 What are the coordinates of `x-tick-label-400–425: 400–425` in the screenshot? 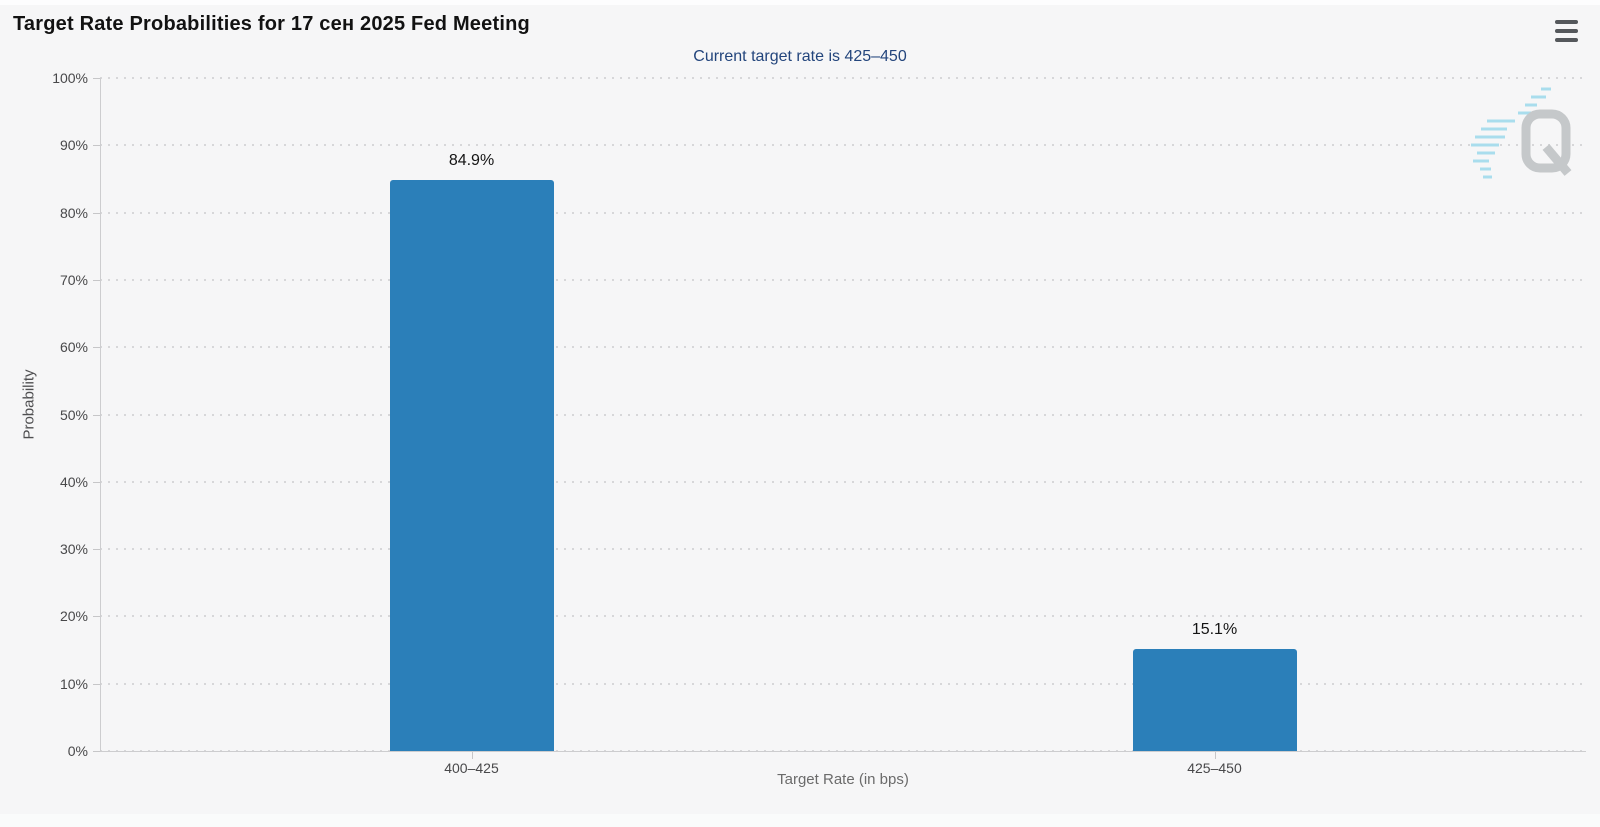 It's located at (471, 768).